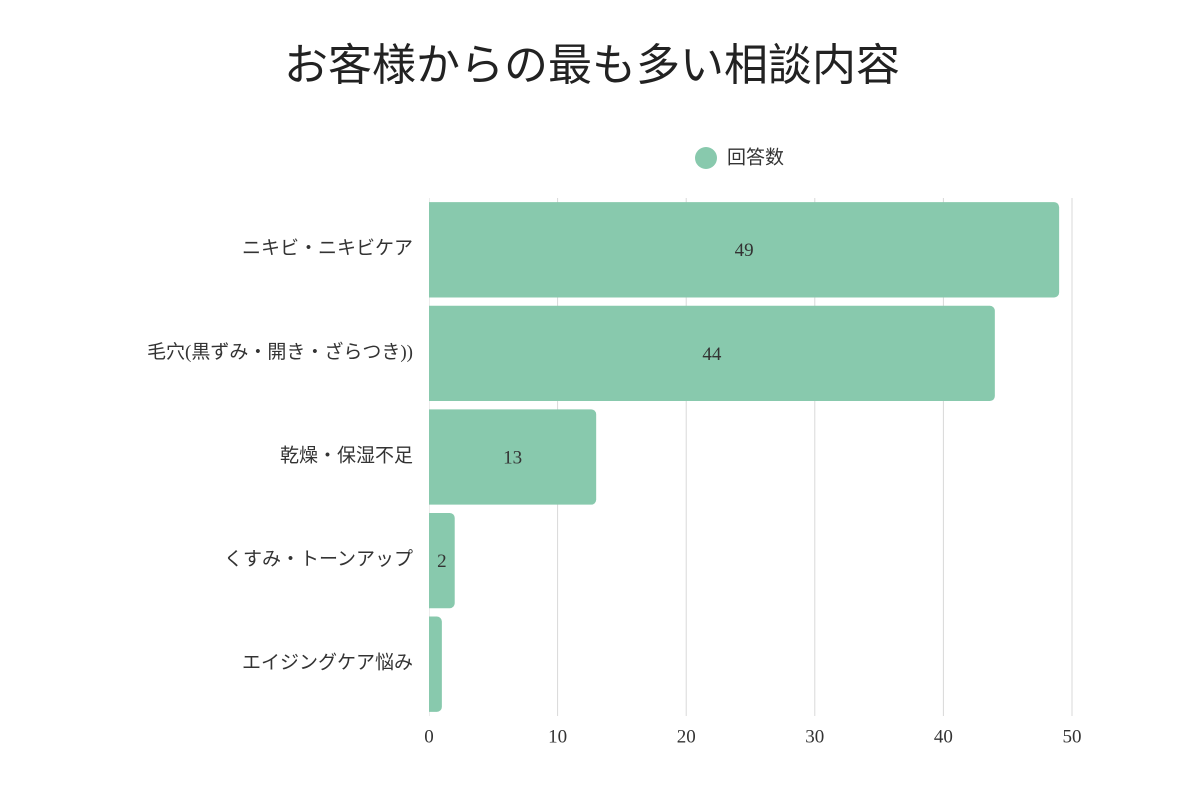 This screenshot has width=1185, height=800. I want to click on legend-label: 回答数, so click(755, 157).